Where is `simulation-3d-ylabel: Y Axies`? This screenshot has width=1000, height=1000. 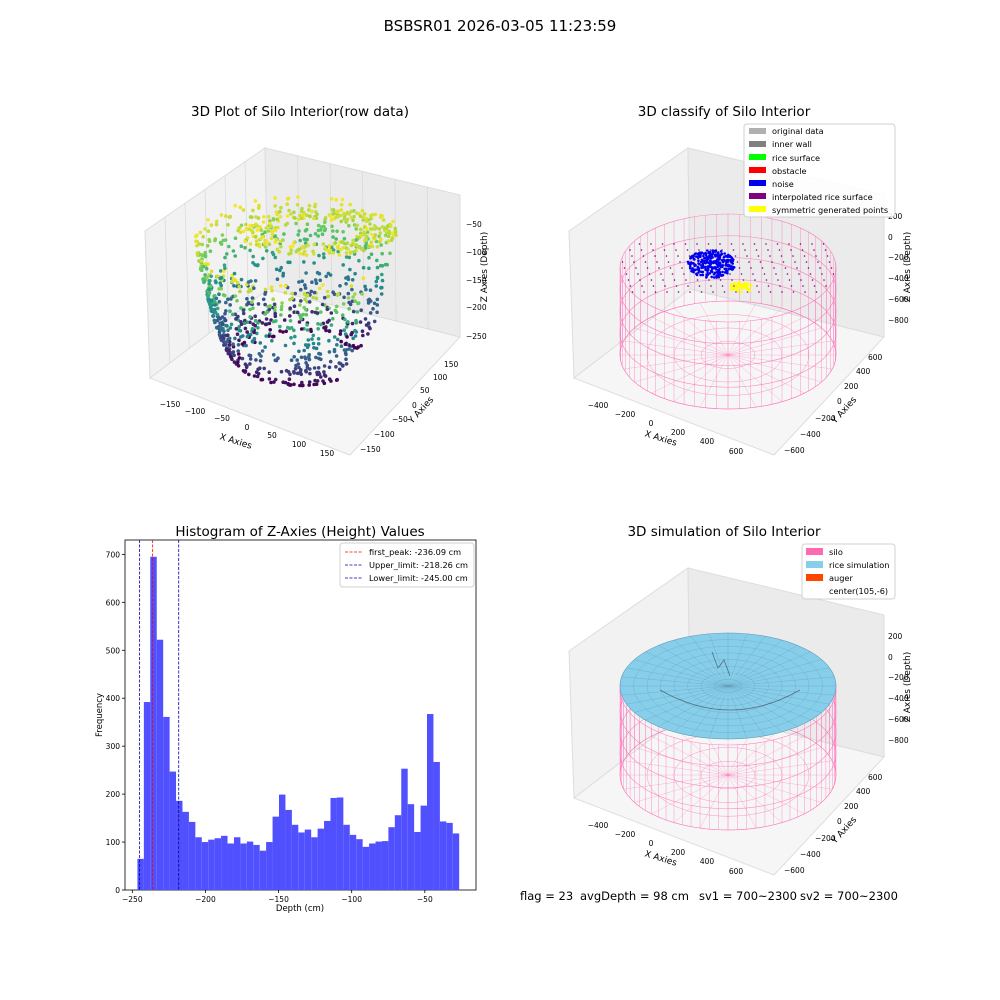 simulation-3d-ylabel: Y Axies is located at coordinates (844, 831).